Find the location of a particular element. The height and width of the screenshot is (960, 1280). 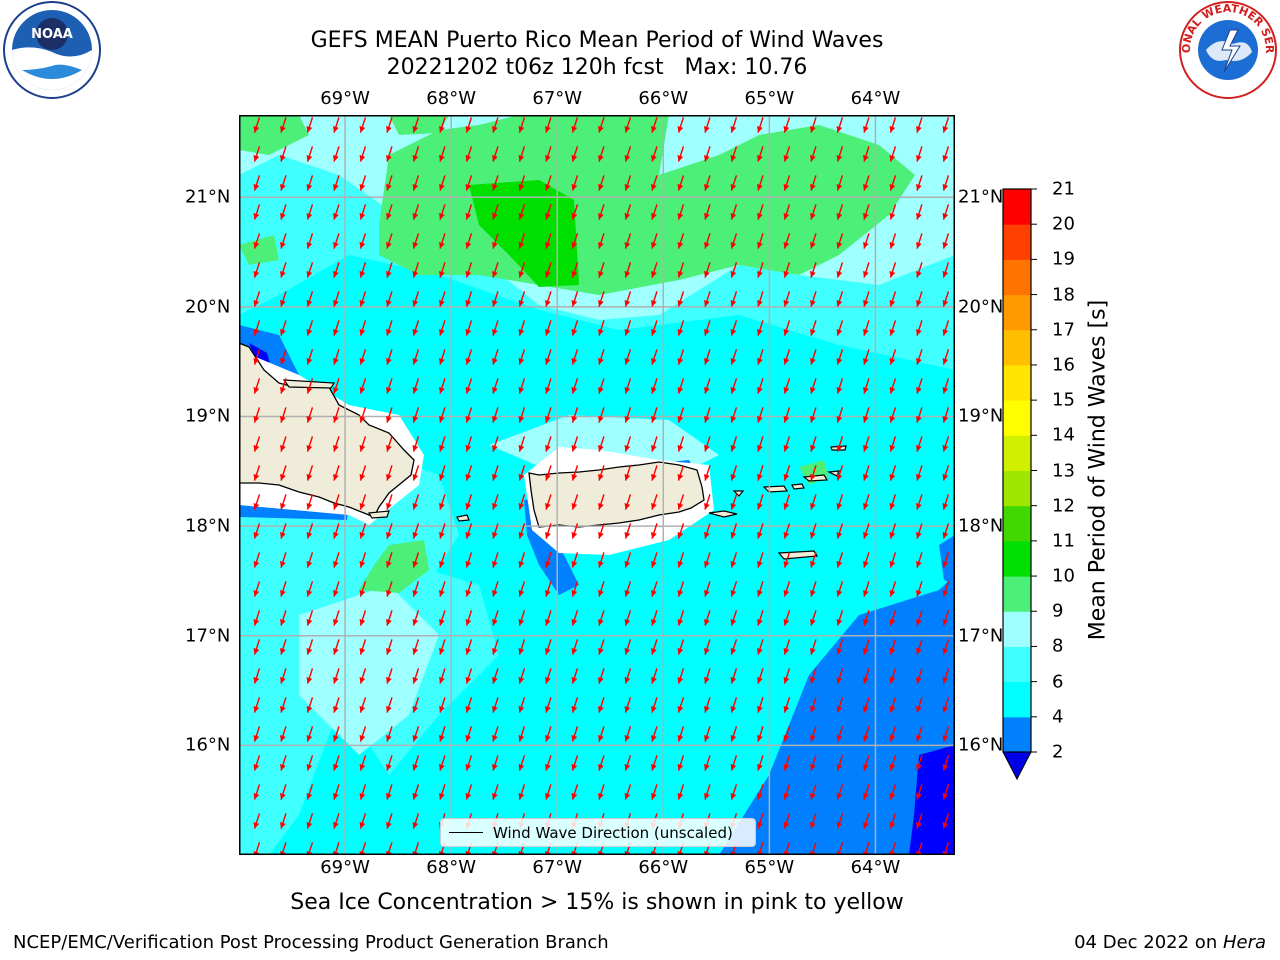

lat-label-left: 17°N is located at coordinates (208, 636).